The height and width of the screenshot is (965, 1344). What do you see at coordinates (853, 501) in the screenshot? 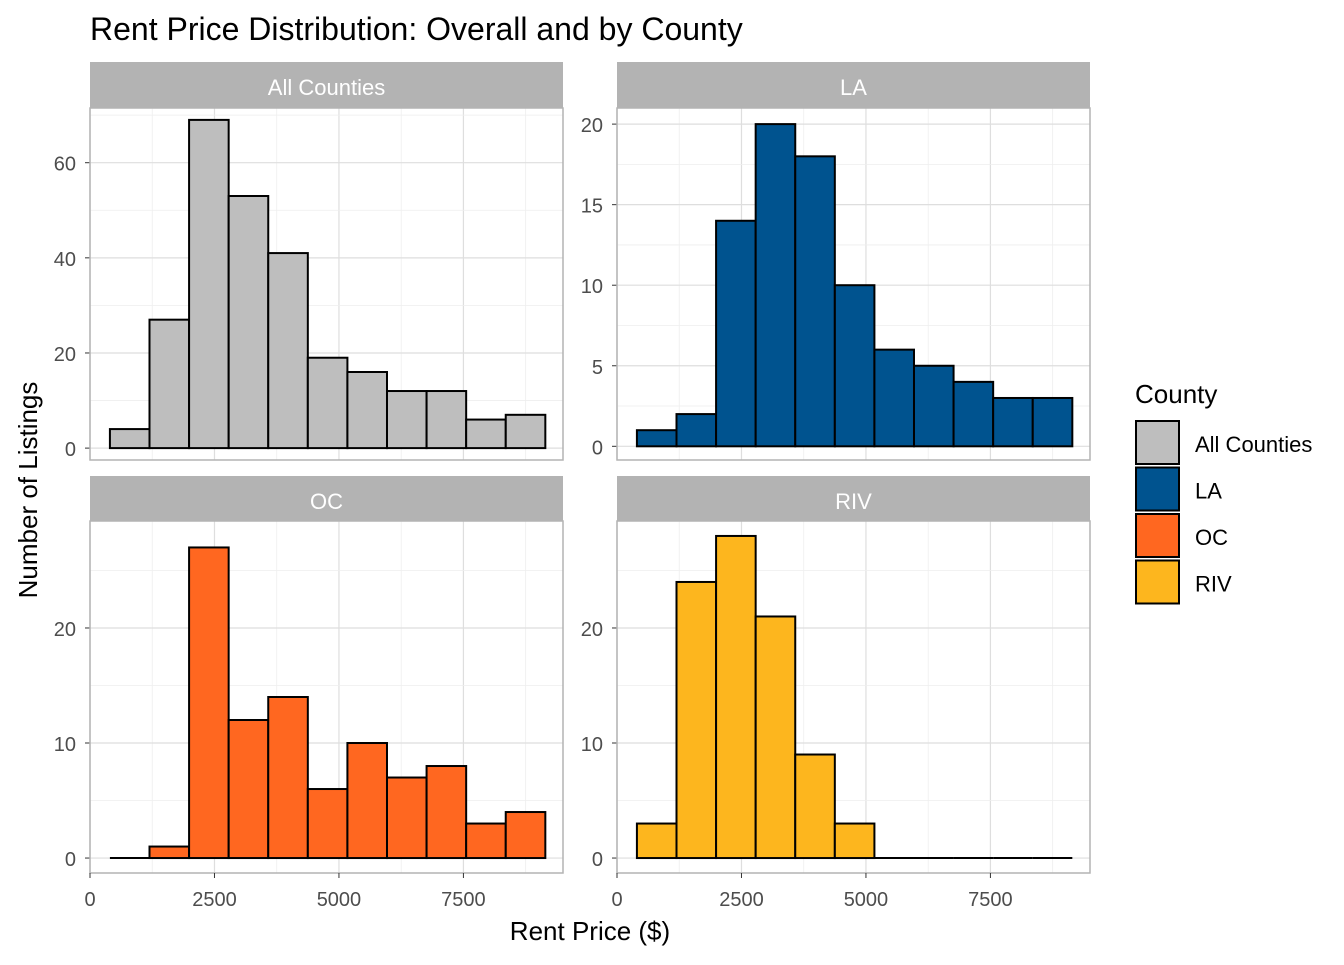
I see `strip-label-riv: RIV` at bounding box center [853, 501].